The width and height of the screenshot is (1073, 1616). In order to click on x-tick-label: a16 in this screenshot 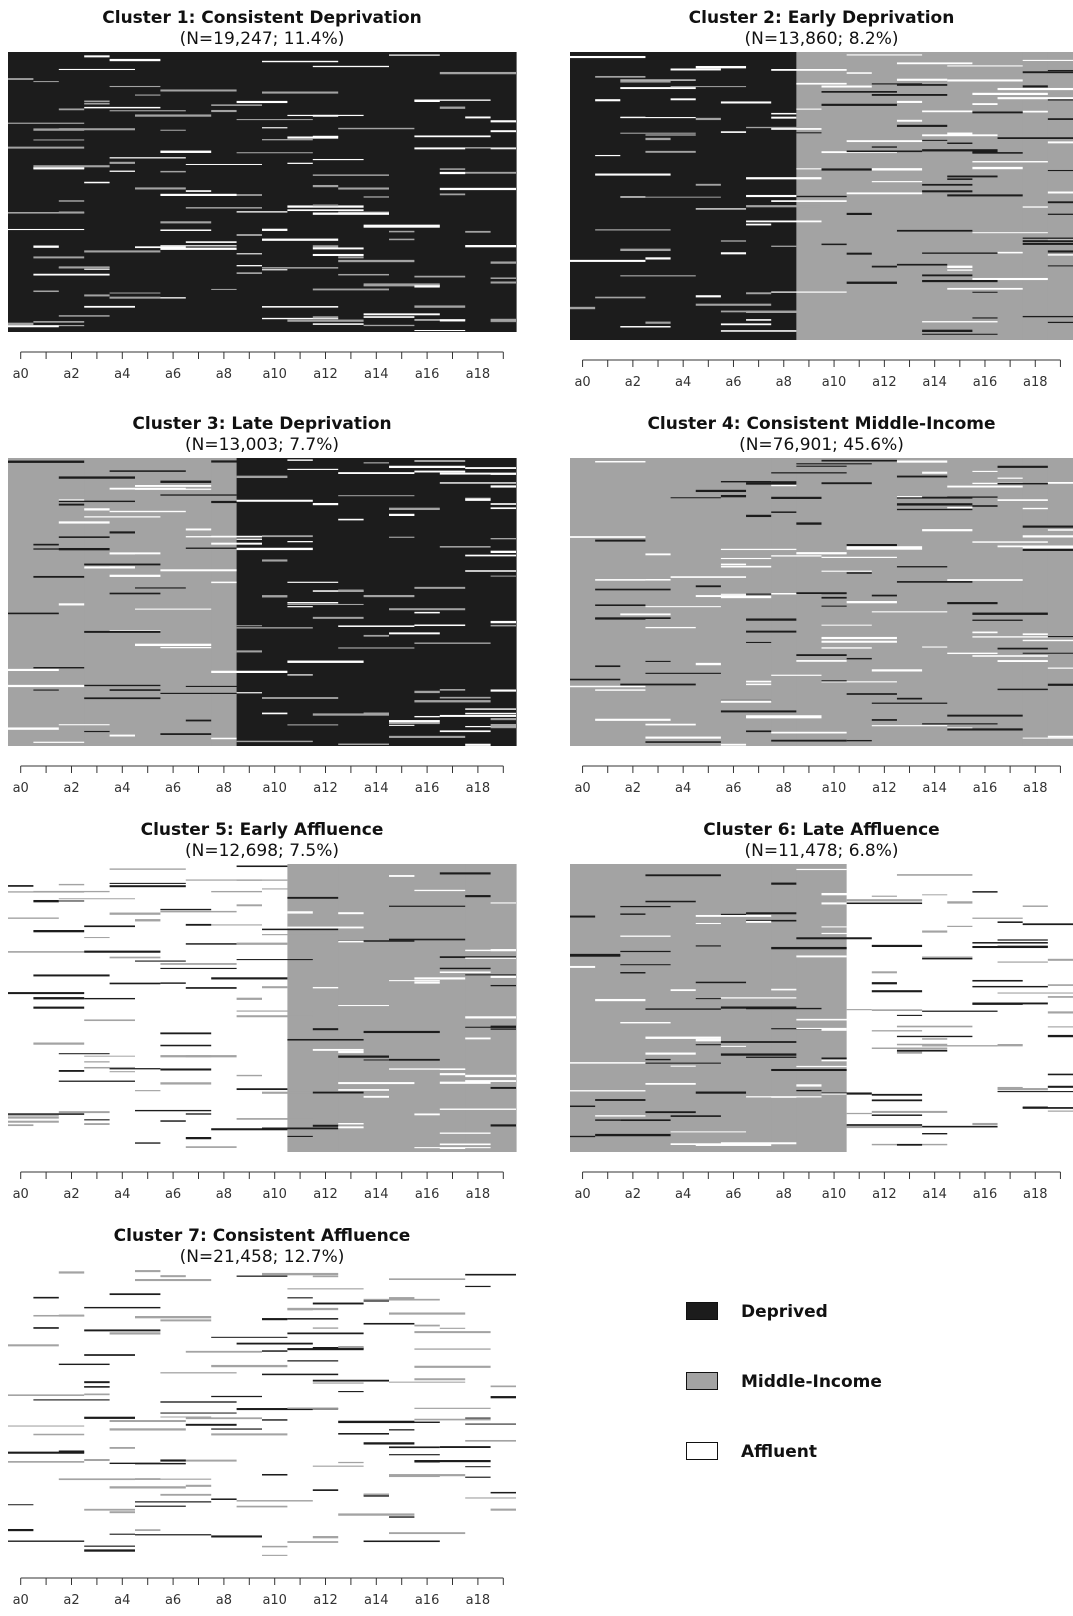, I will do `click(427, 788)`.